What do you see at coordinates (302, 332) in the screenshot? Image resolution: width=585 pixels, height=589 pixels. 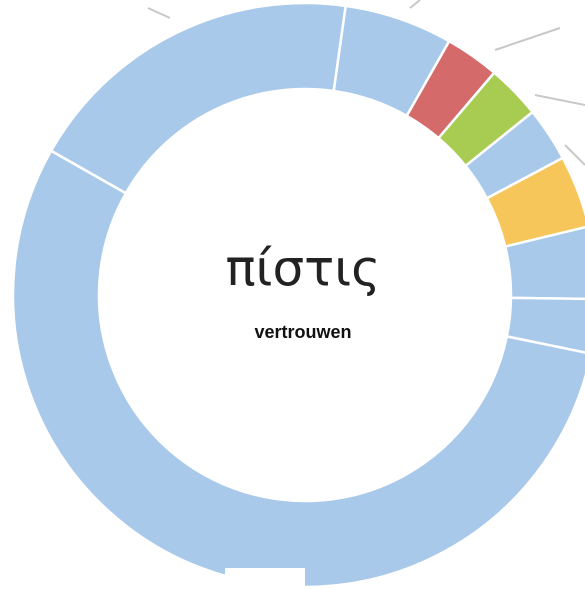 I see `center-subtitle: vertrouwen` at bounding box center [302, 332].